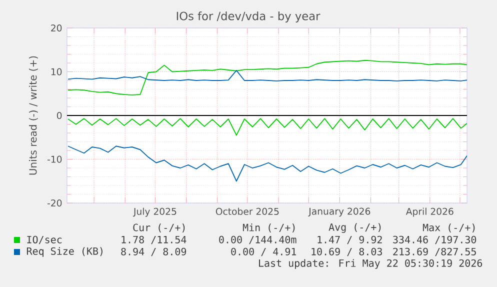  I want to click on legend-label: IO/sec, so click(44, 240).